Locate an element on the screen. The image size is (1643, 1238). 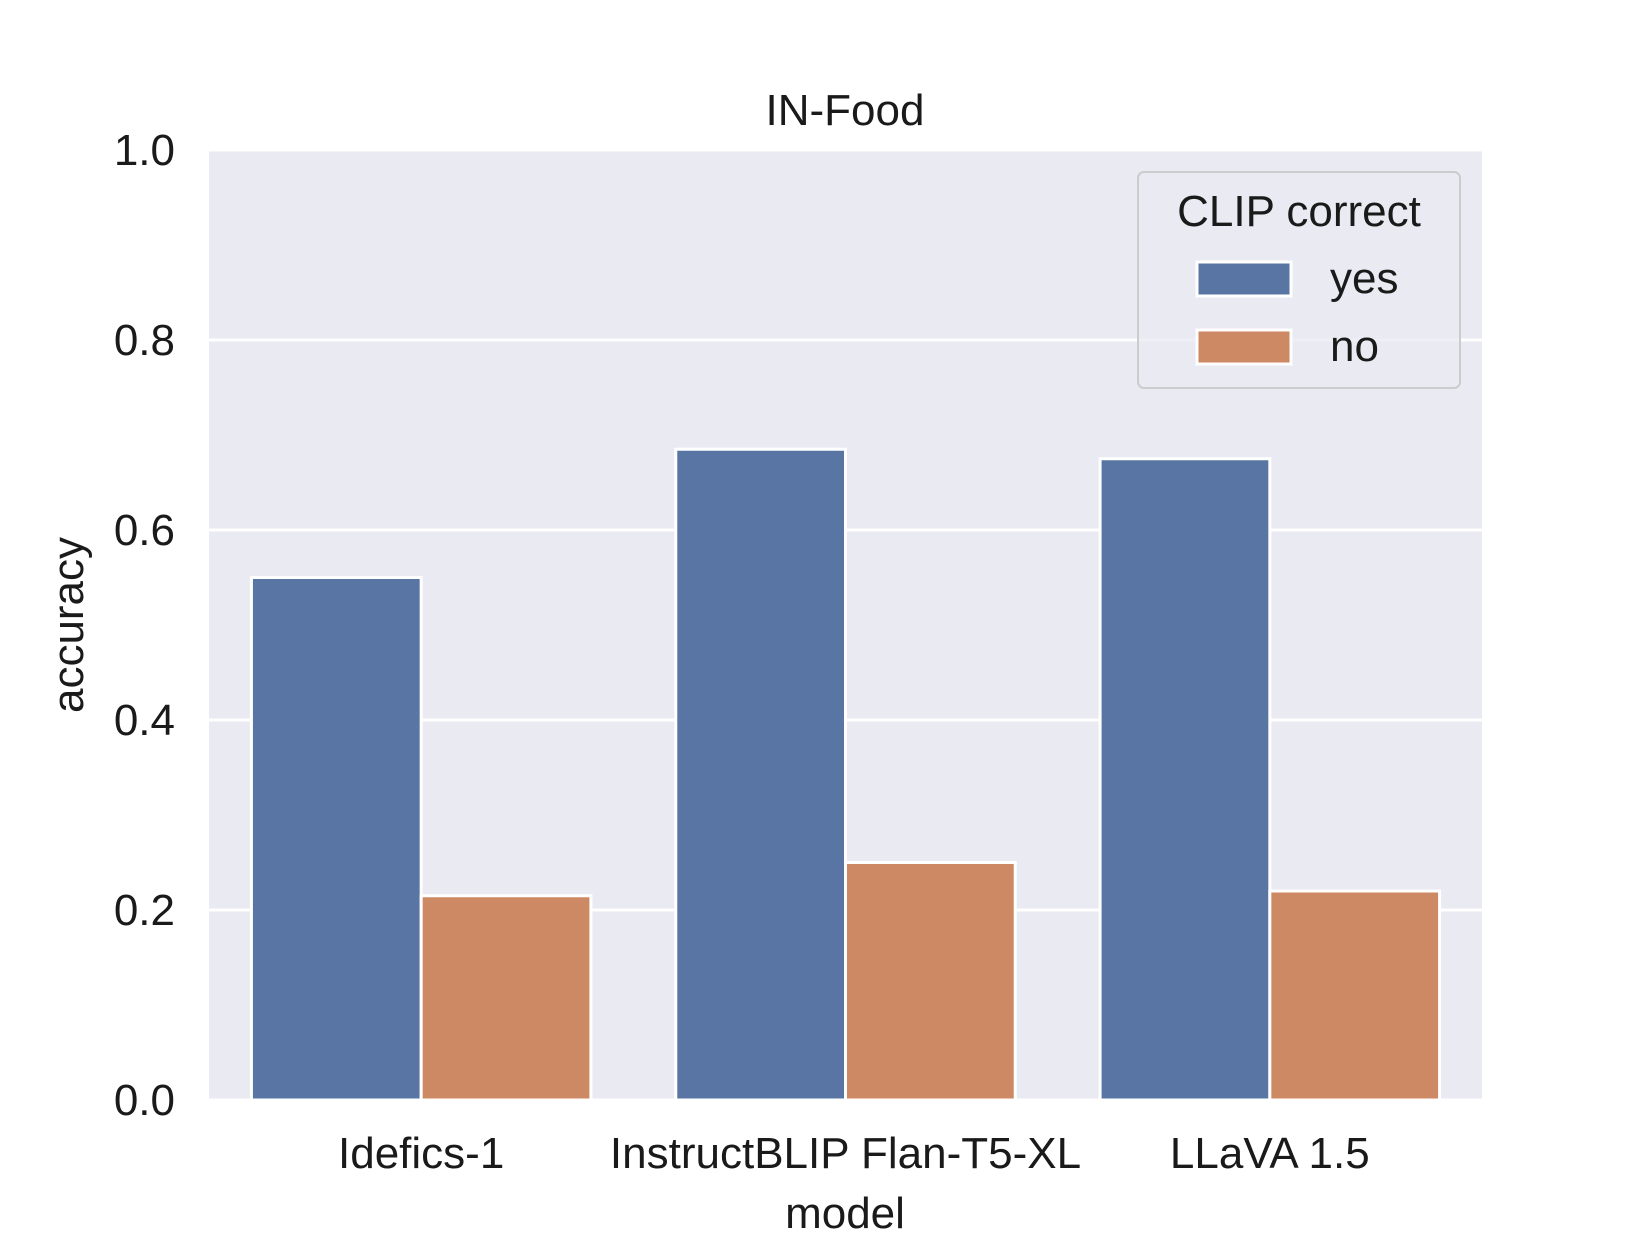
x-tick-label: Idefics-1 is located at coordinates (421, 1153).